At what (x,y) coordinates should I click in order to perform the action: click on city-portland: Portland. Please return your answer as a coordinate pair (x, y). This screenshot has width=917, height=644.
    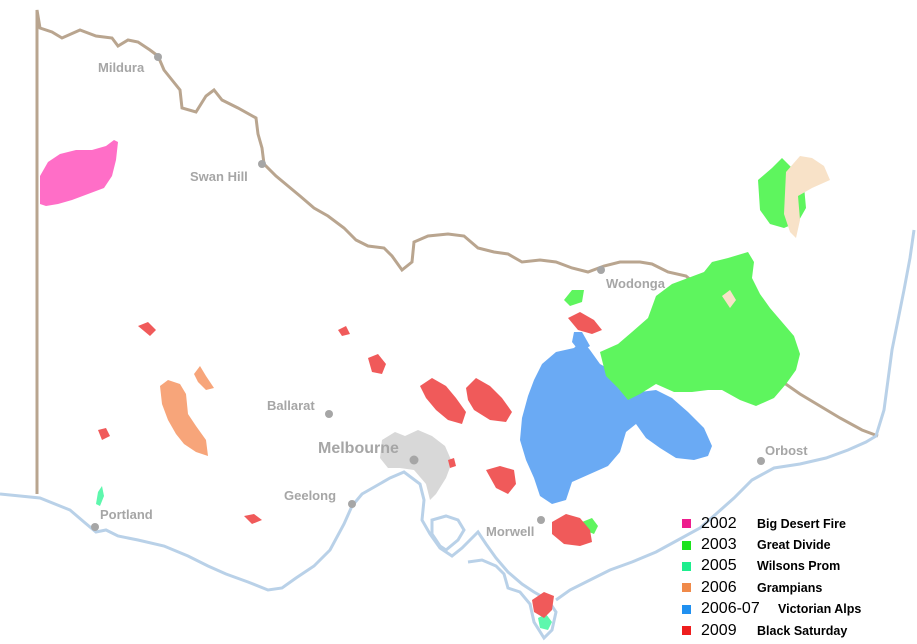
    Looking at the image, I should click on (122, 519).